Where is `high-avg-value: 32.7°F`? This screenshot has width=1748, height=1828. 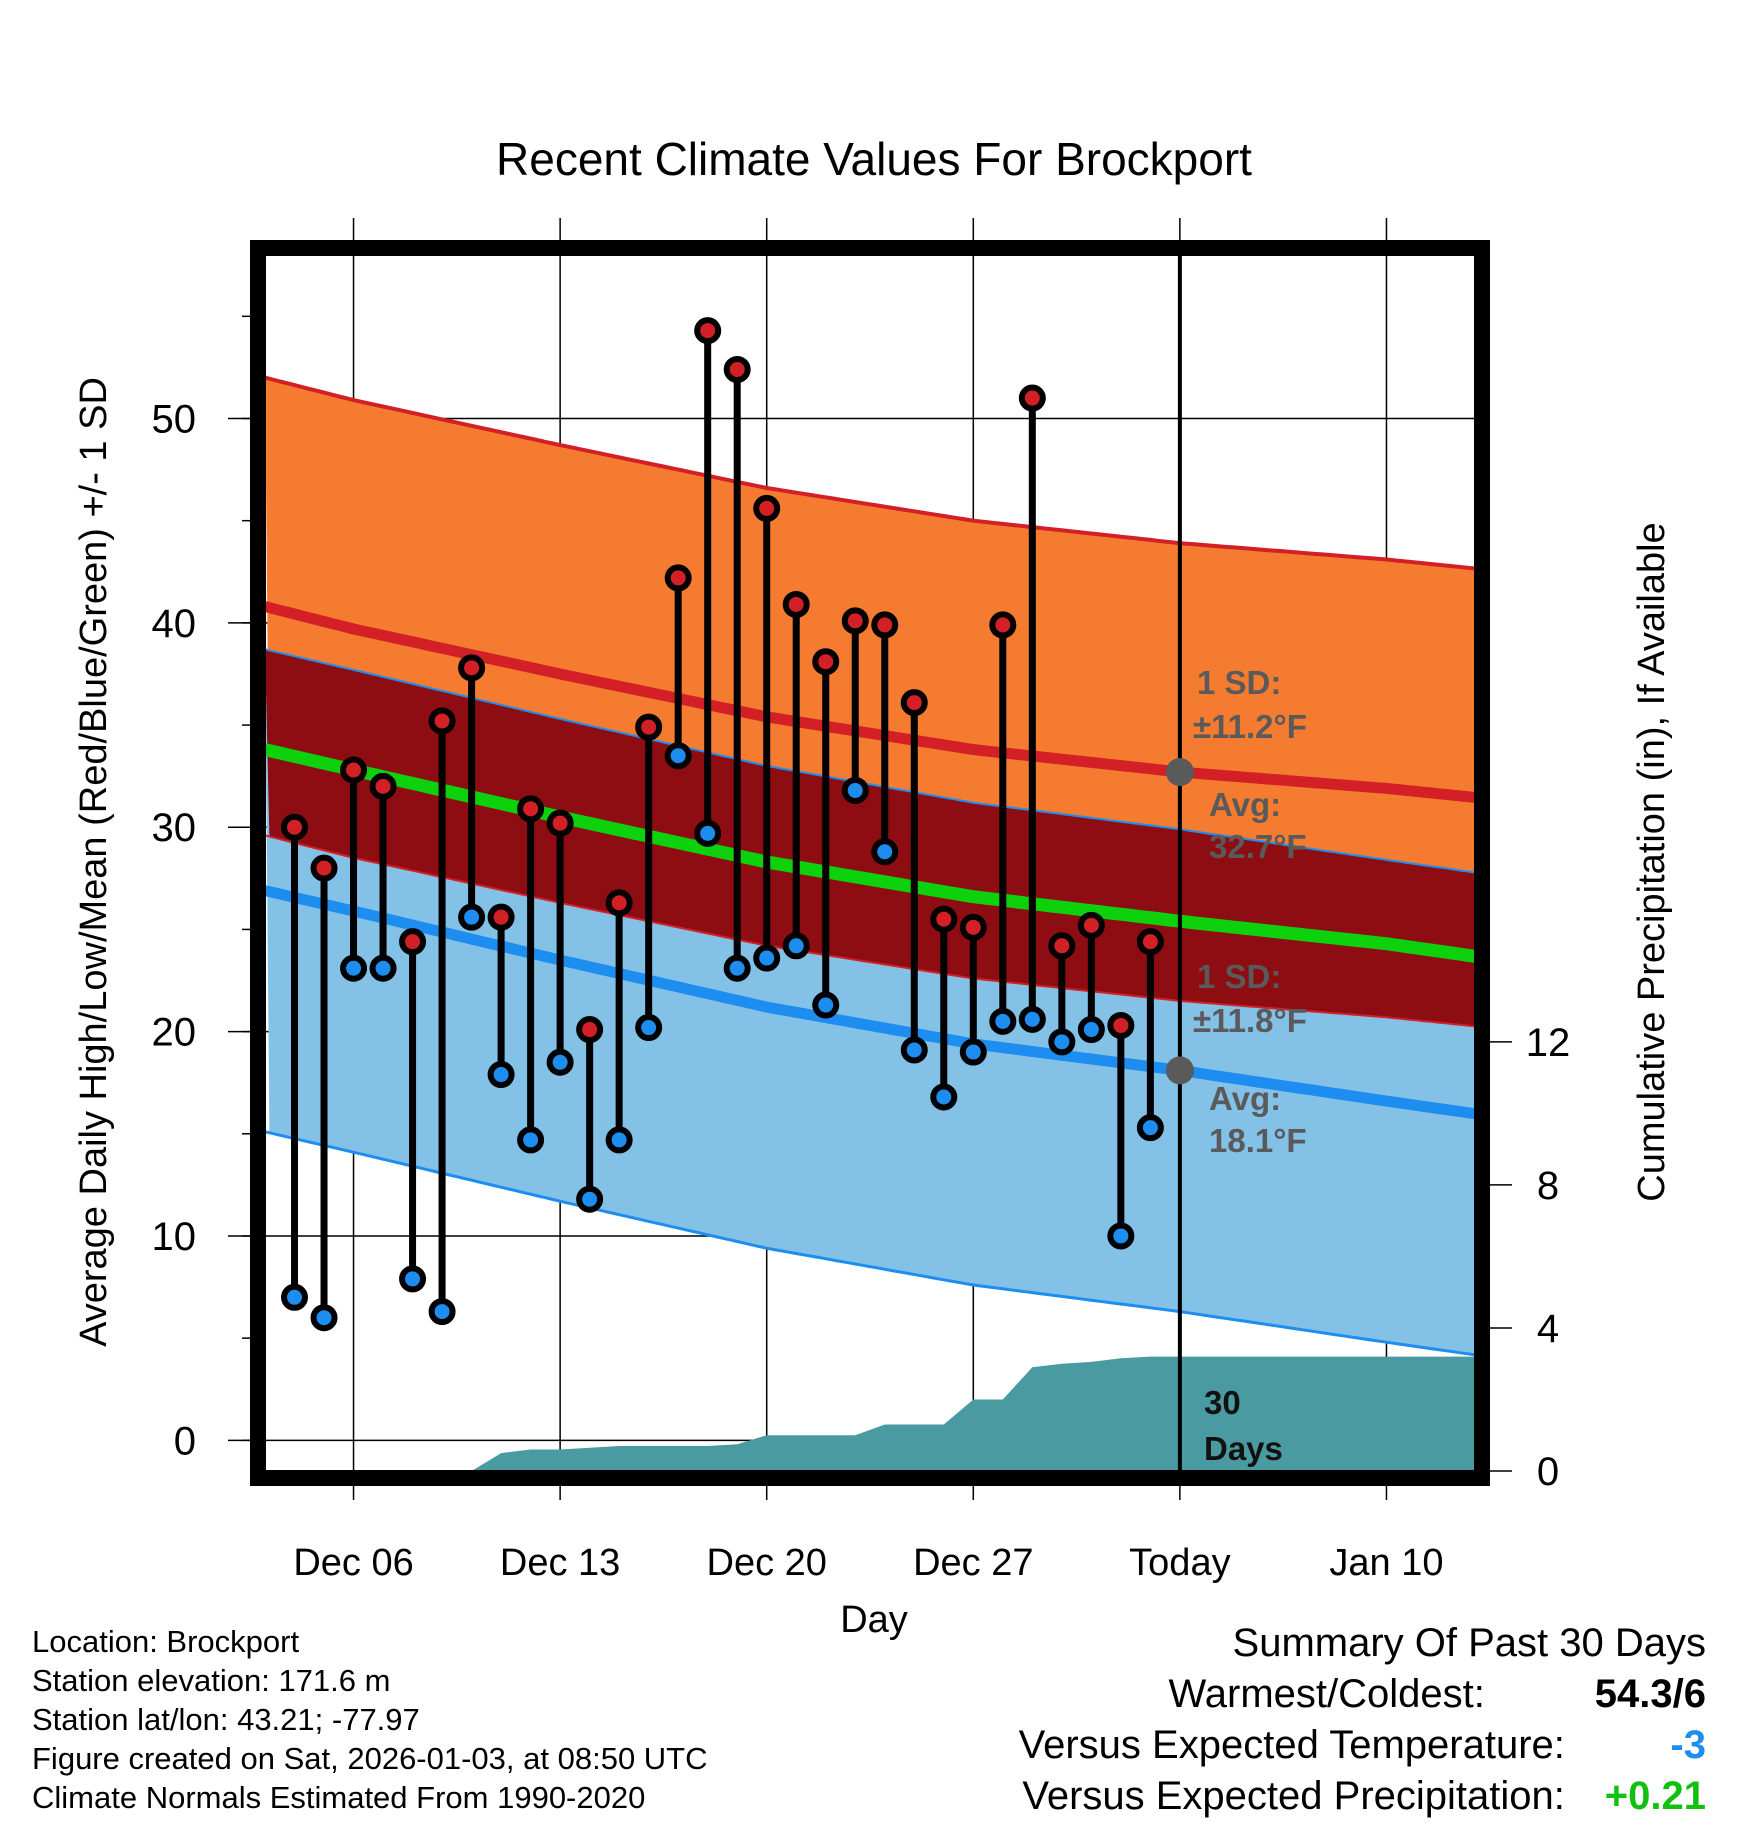
high-avg-value: 32.7°F is located at coordinates (1258, 846).